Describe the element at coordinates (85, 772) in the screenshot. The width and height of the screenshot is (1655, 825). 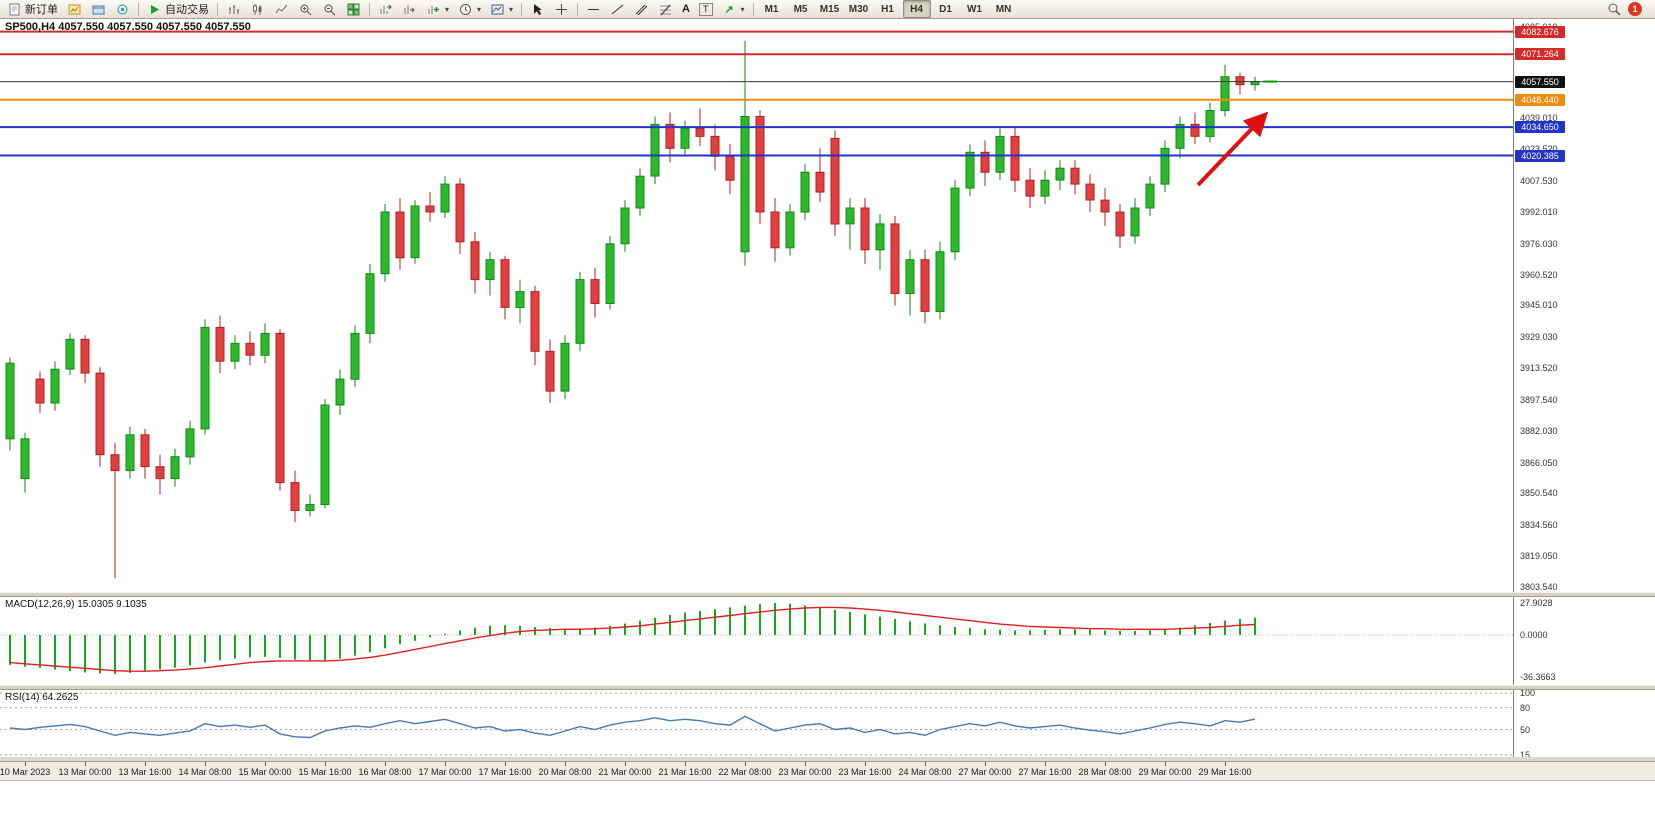
I see `time-tick-label: 13 Mar 00:00` at that location.